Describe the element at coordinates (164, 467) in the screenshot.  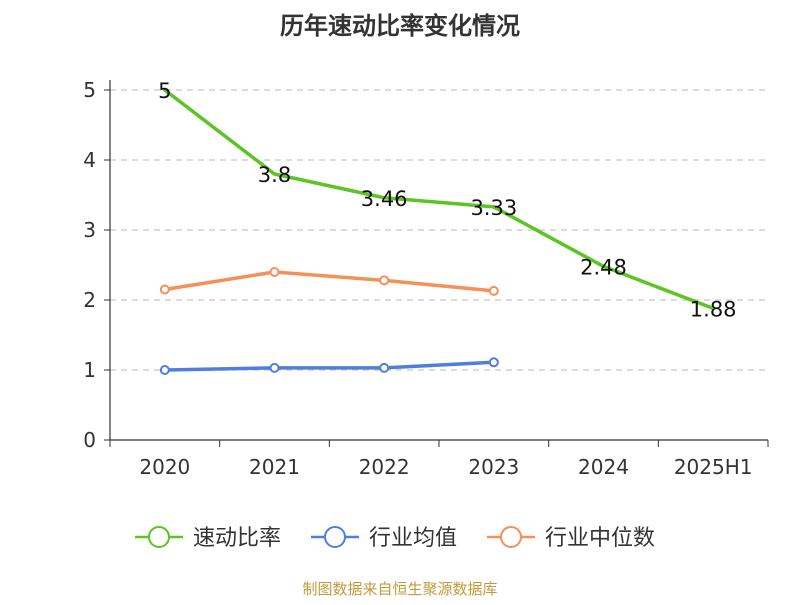
I see `x-tick-label: 2020` at that location.